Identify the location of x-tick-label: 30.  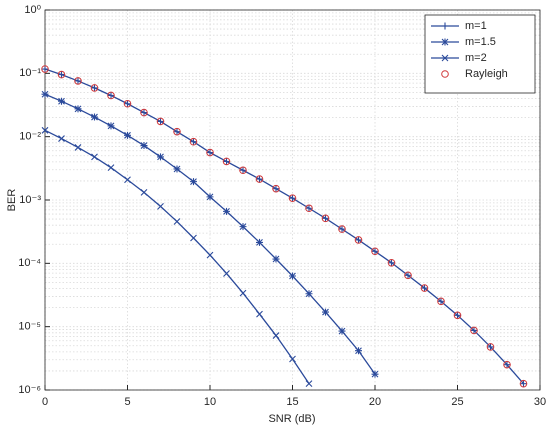
(540, 402).